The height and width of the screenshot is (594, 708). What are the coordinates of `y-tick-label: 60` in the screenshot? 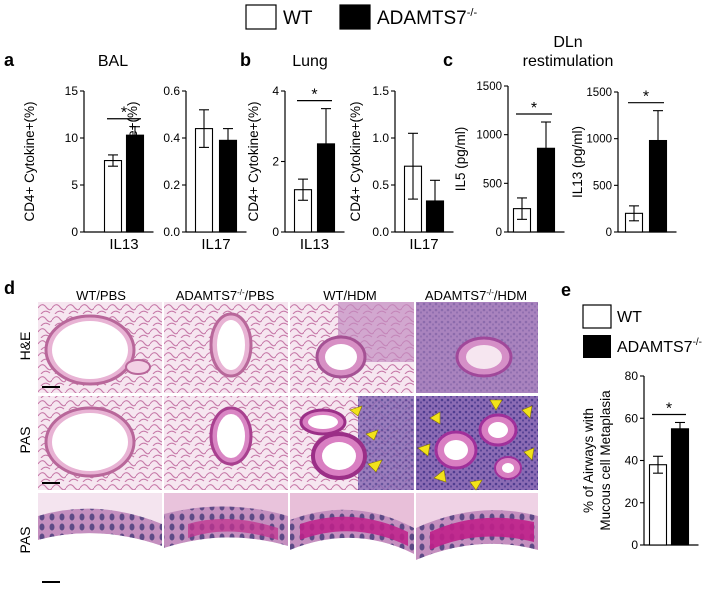 It's located at (632, 418).